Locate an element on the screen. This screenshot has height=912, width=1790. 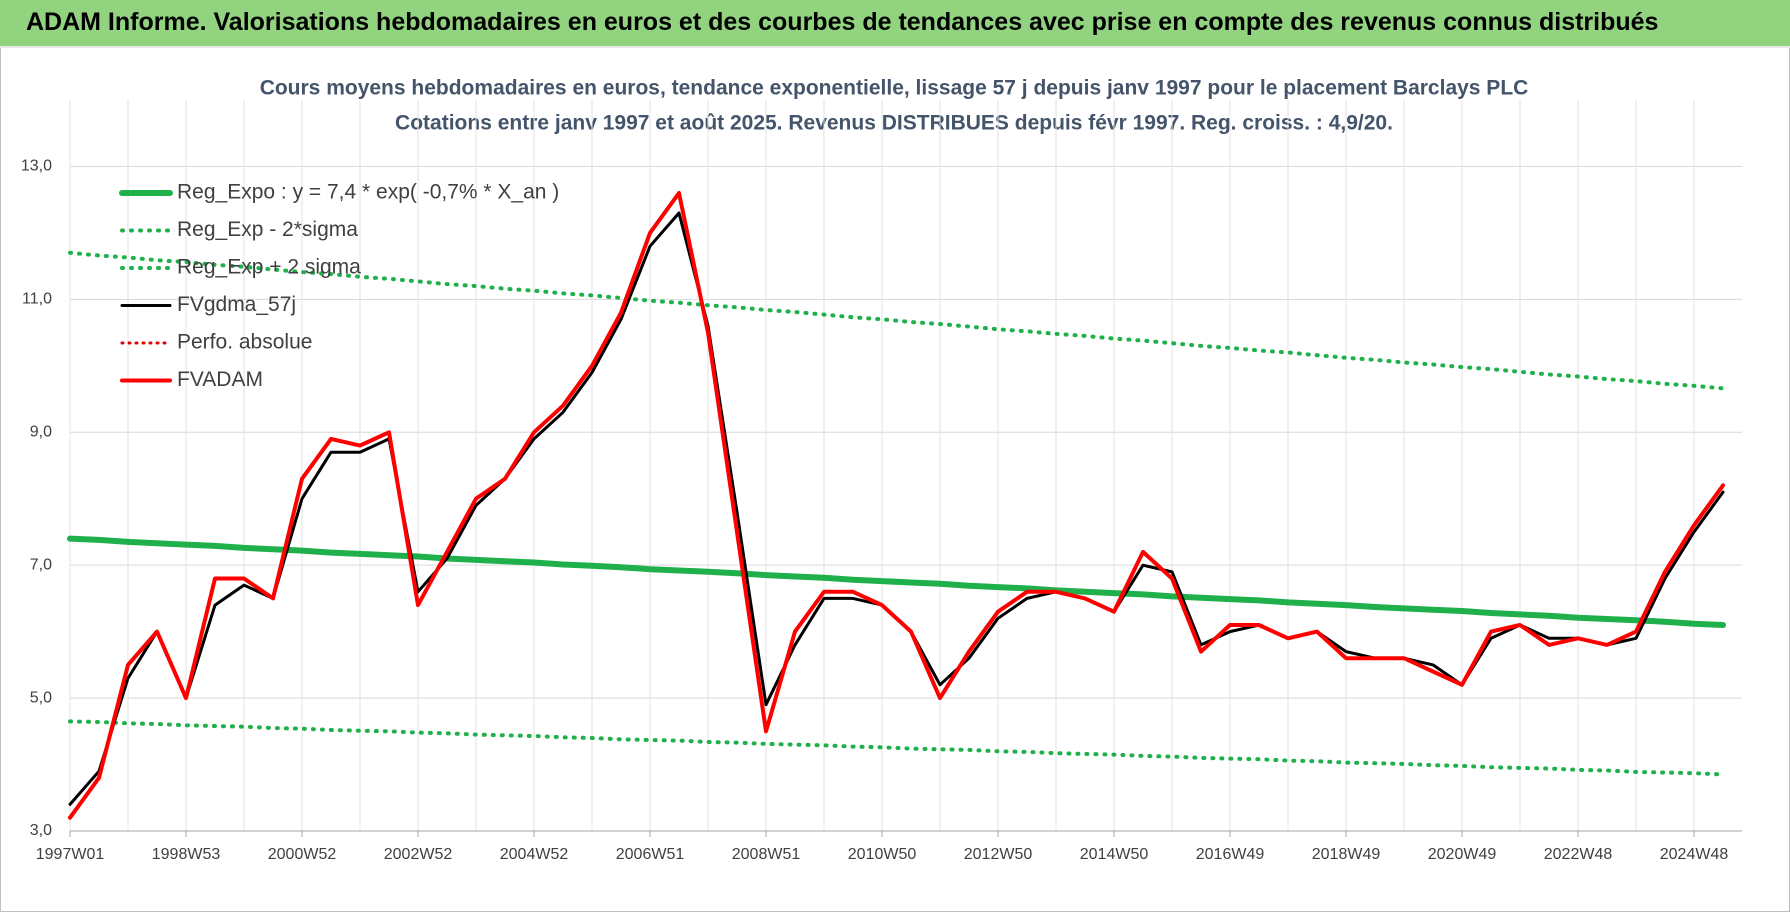
x-tick-label: 2002W52 is located at coordinates (418, 854).